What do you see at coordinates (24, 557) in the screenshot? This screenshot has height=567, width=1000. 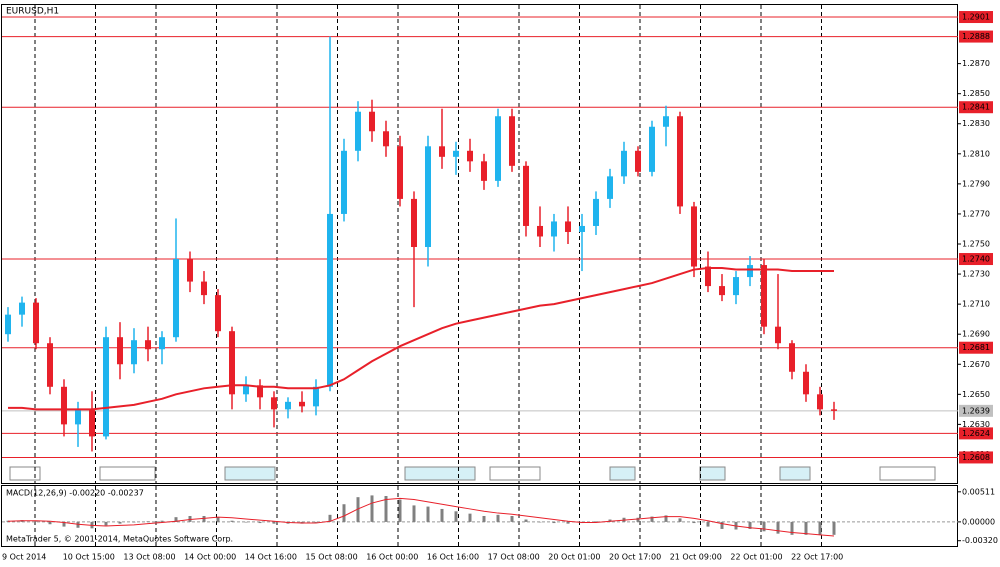 I see `x-tick-label: 9 Oct 2014` at bounding box center [24, 557].